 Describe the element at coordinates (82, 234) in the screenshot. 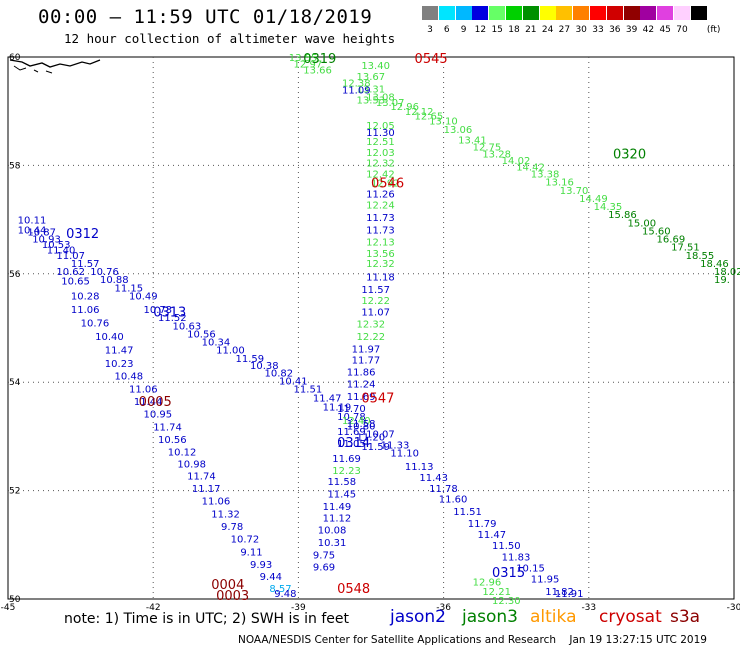

I see `pass-time-label: 0312` at that location.